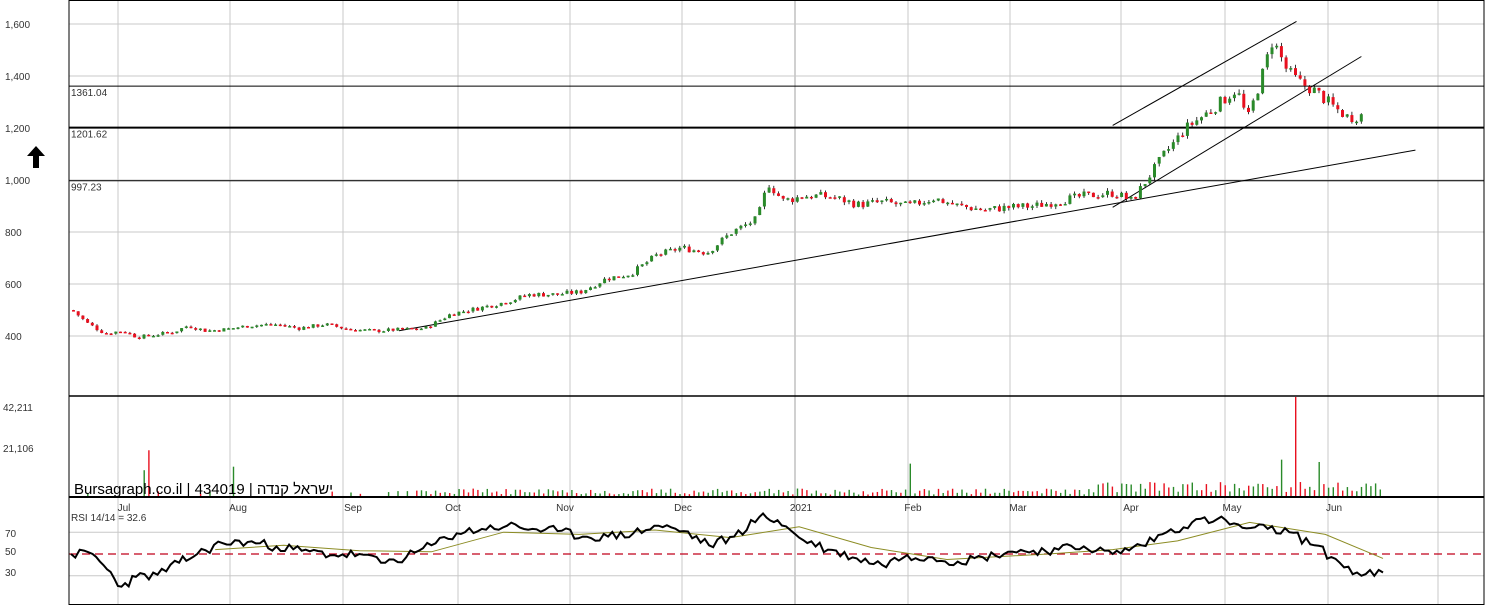  Describe the element at coordinates (203, 489) in the screenshot. I see `watermark: Bursagraph.co.il | 434019 | ישראל קנדה` at that location.